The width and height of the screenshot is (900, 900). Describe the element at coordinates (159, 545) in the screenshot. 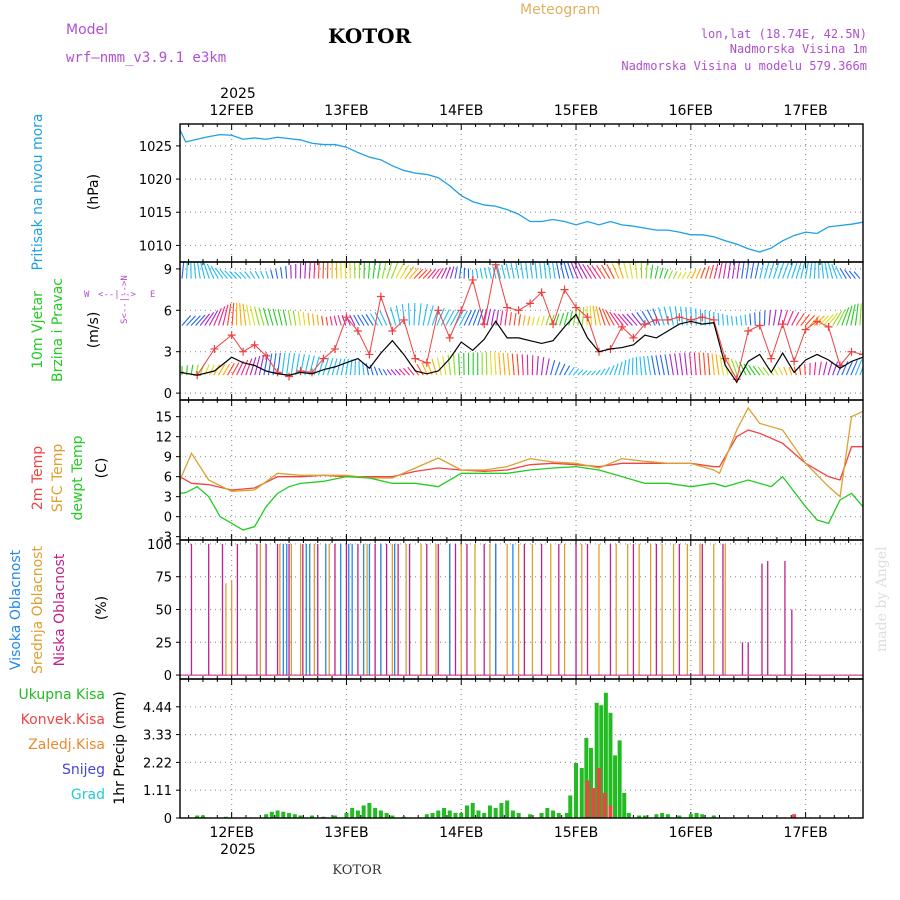

I see `ytick-label: 100` at that location.